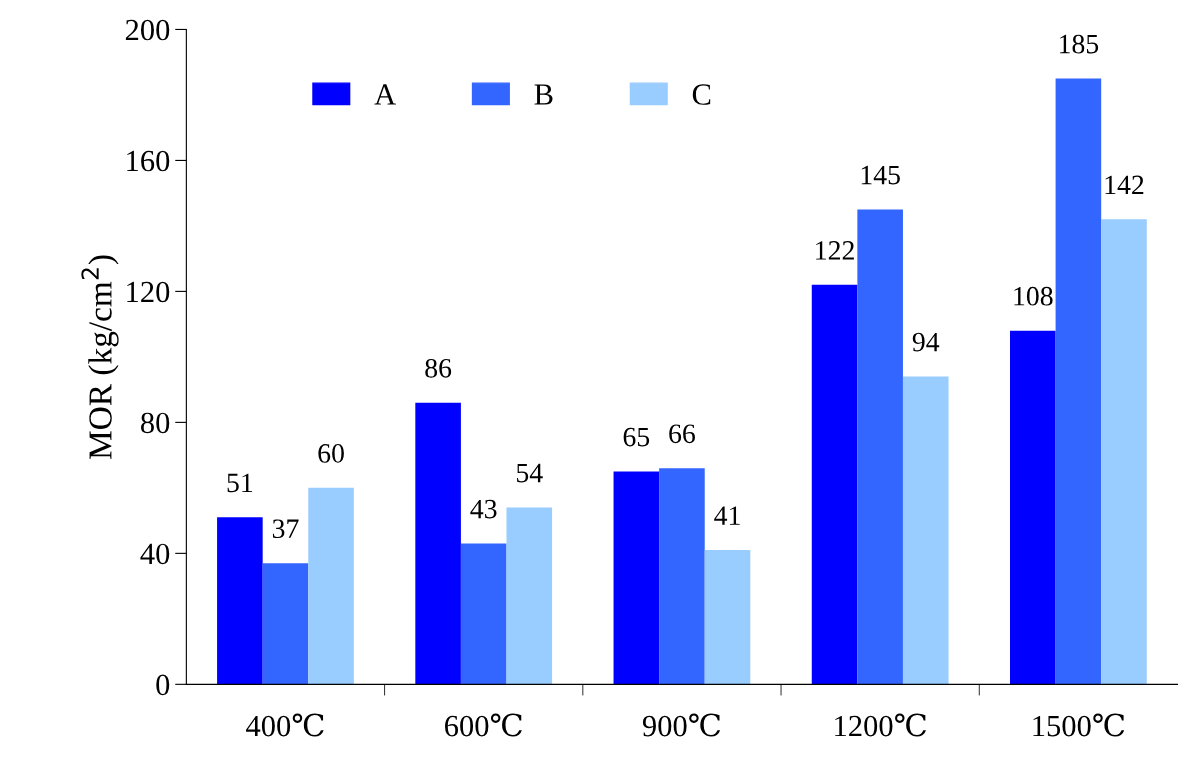 This screenshot has width=1187, height=775. I want to click on data-label: 54, so click(530, 473).